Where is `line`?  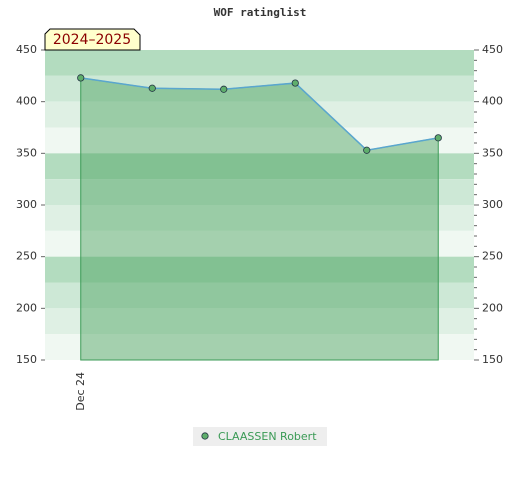 line is located at coordinates (259, 114).